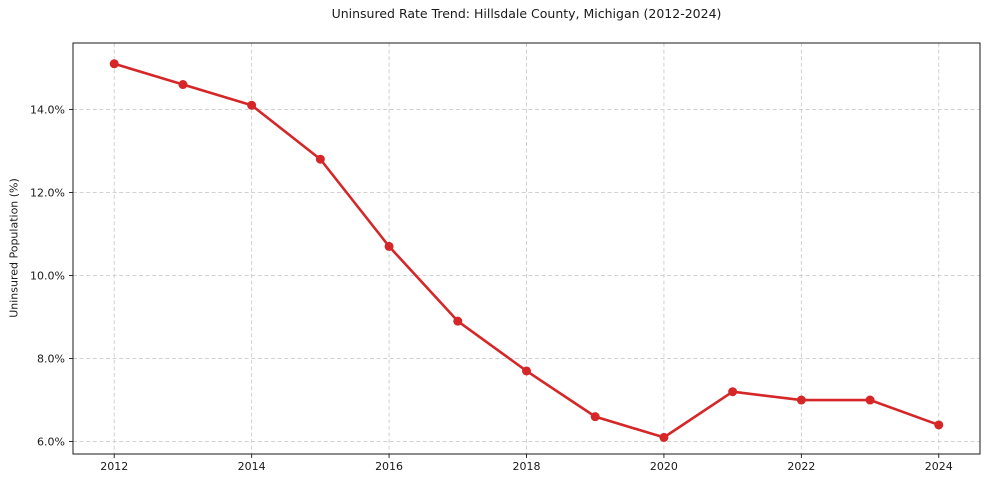 This screenshot has width=989, height=490. I want to click on y-tick-label: 8.0%, so click(51, 359).